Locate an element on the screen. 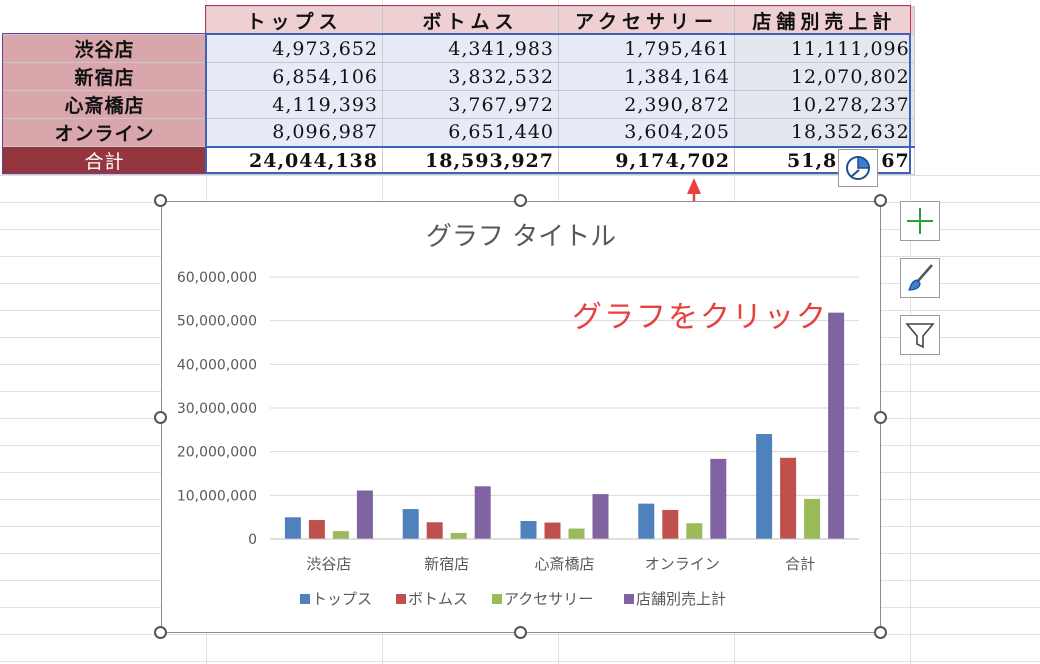  row-header-cell: 心斎橋店 is located at coordinates (104, 104).